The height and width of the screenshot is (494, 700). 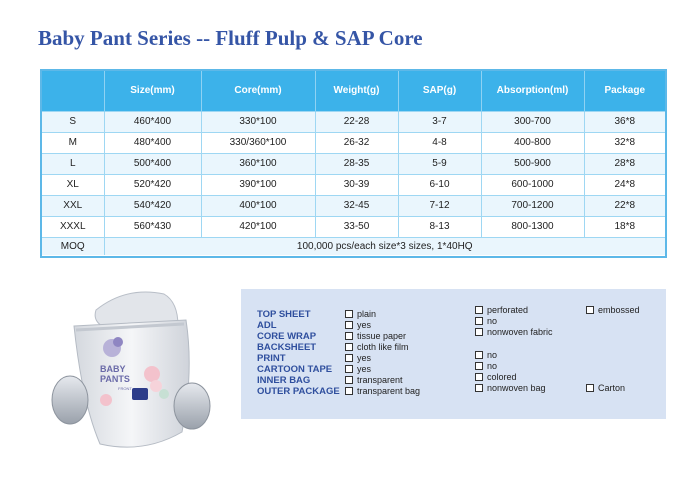 I want to click on option-backsheet-cloth-like-film: cloth like film, so click(x=377, y=347).